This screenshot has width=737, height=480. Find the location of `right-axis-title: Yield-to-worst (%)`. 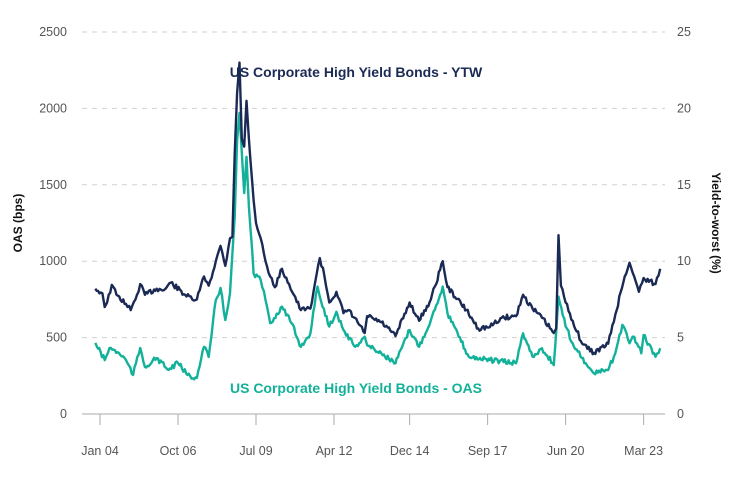

right-axis-title: Yield-to-worst (%) is located at coordinates (716, 223).